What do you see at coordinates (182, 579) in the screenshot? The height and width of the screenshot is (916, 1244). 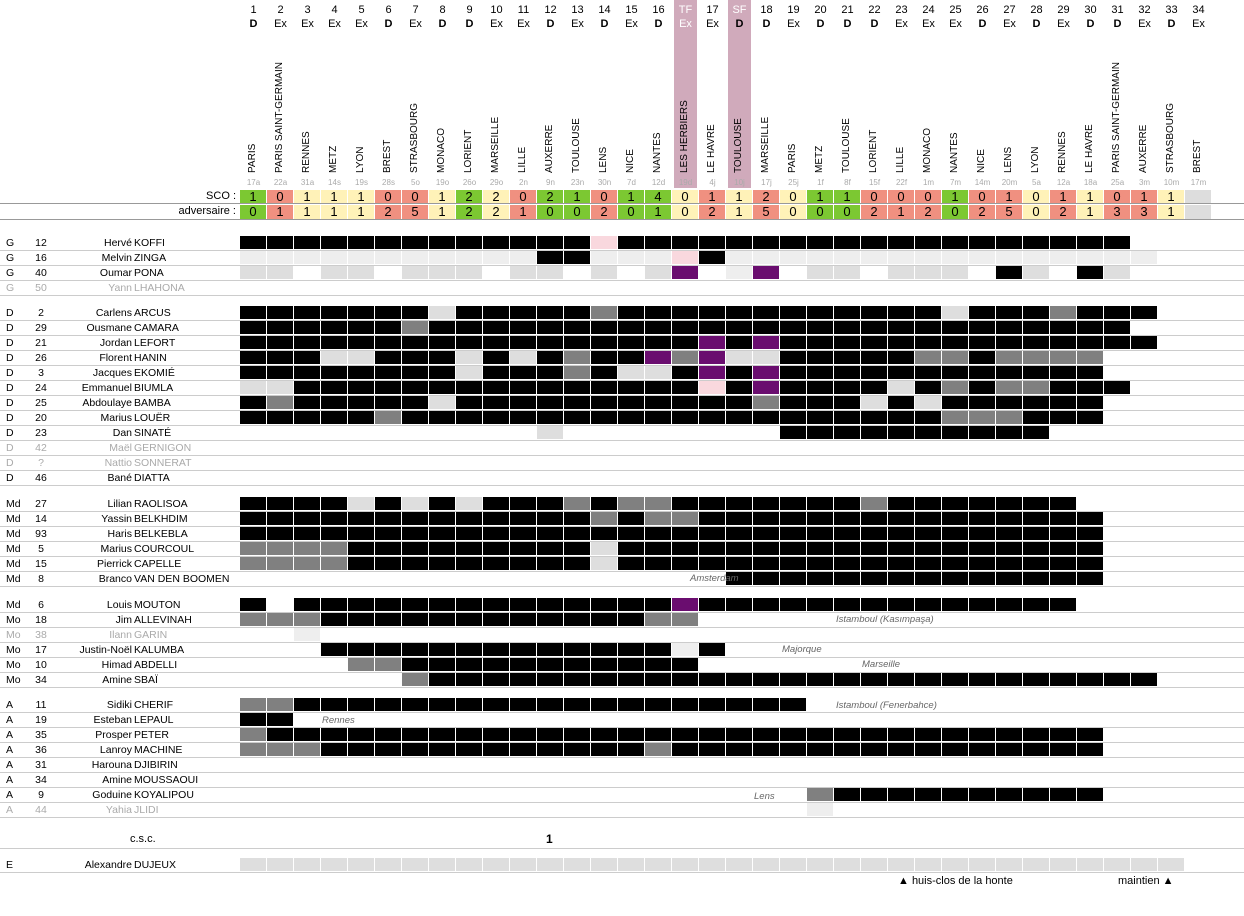 I see `player-last-name: VAN DEN BOOMEN` at bounding box center [182, 579].